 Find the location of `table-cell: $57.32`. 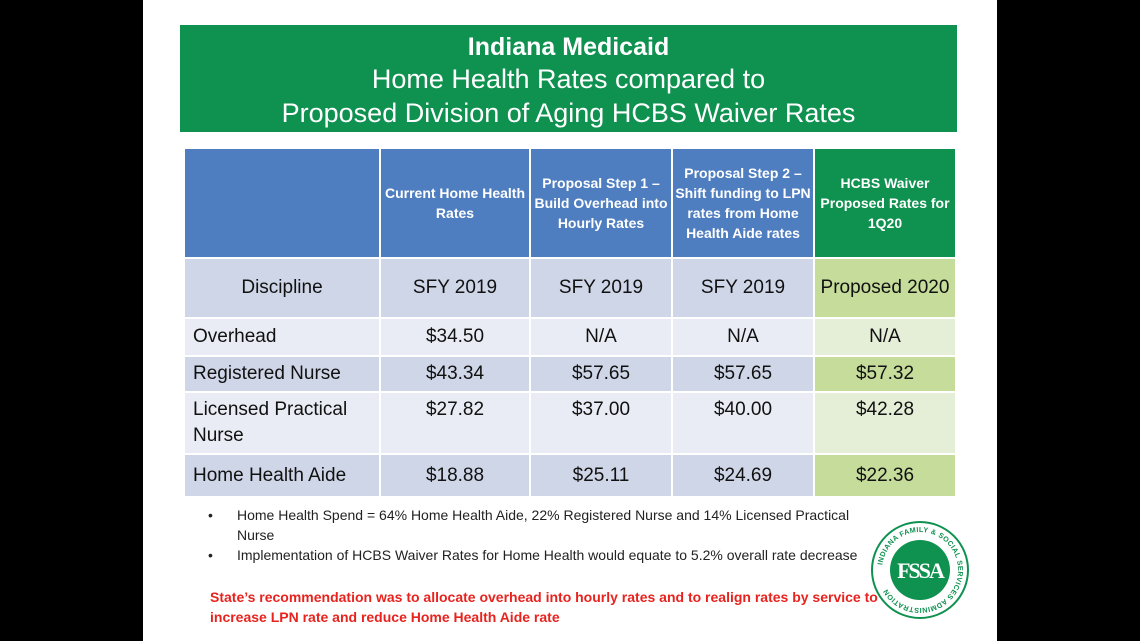

table-cell: $57.32 is located at coordinates (885, 374).